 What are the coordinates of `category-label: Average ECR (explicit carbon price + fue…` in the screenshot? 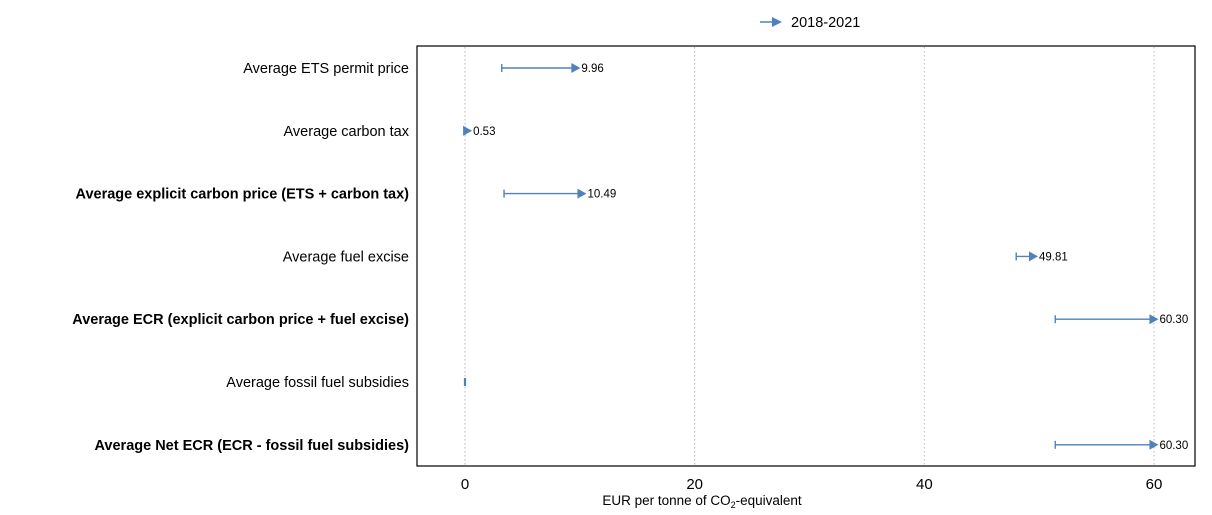 It's located at (240, 320).